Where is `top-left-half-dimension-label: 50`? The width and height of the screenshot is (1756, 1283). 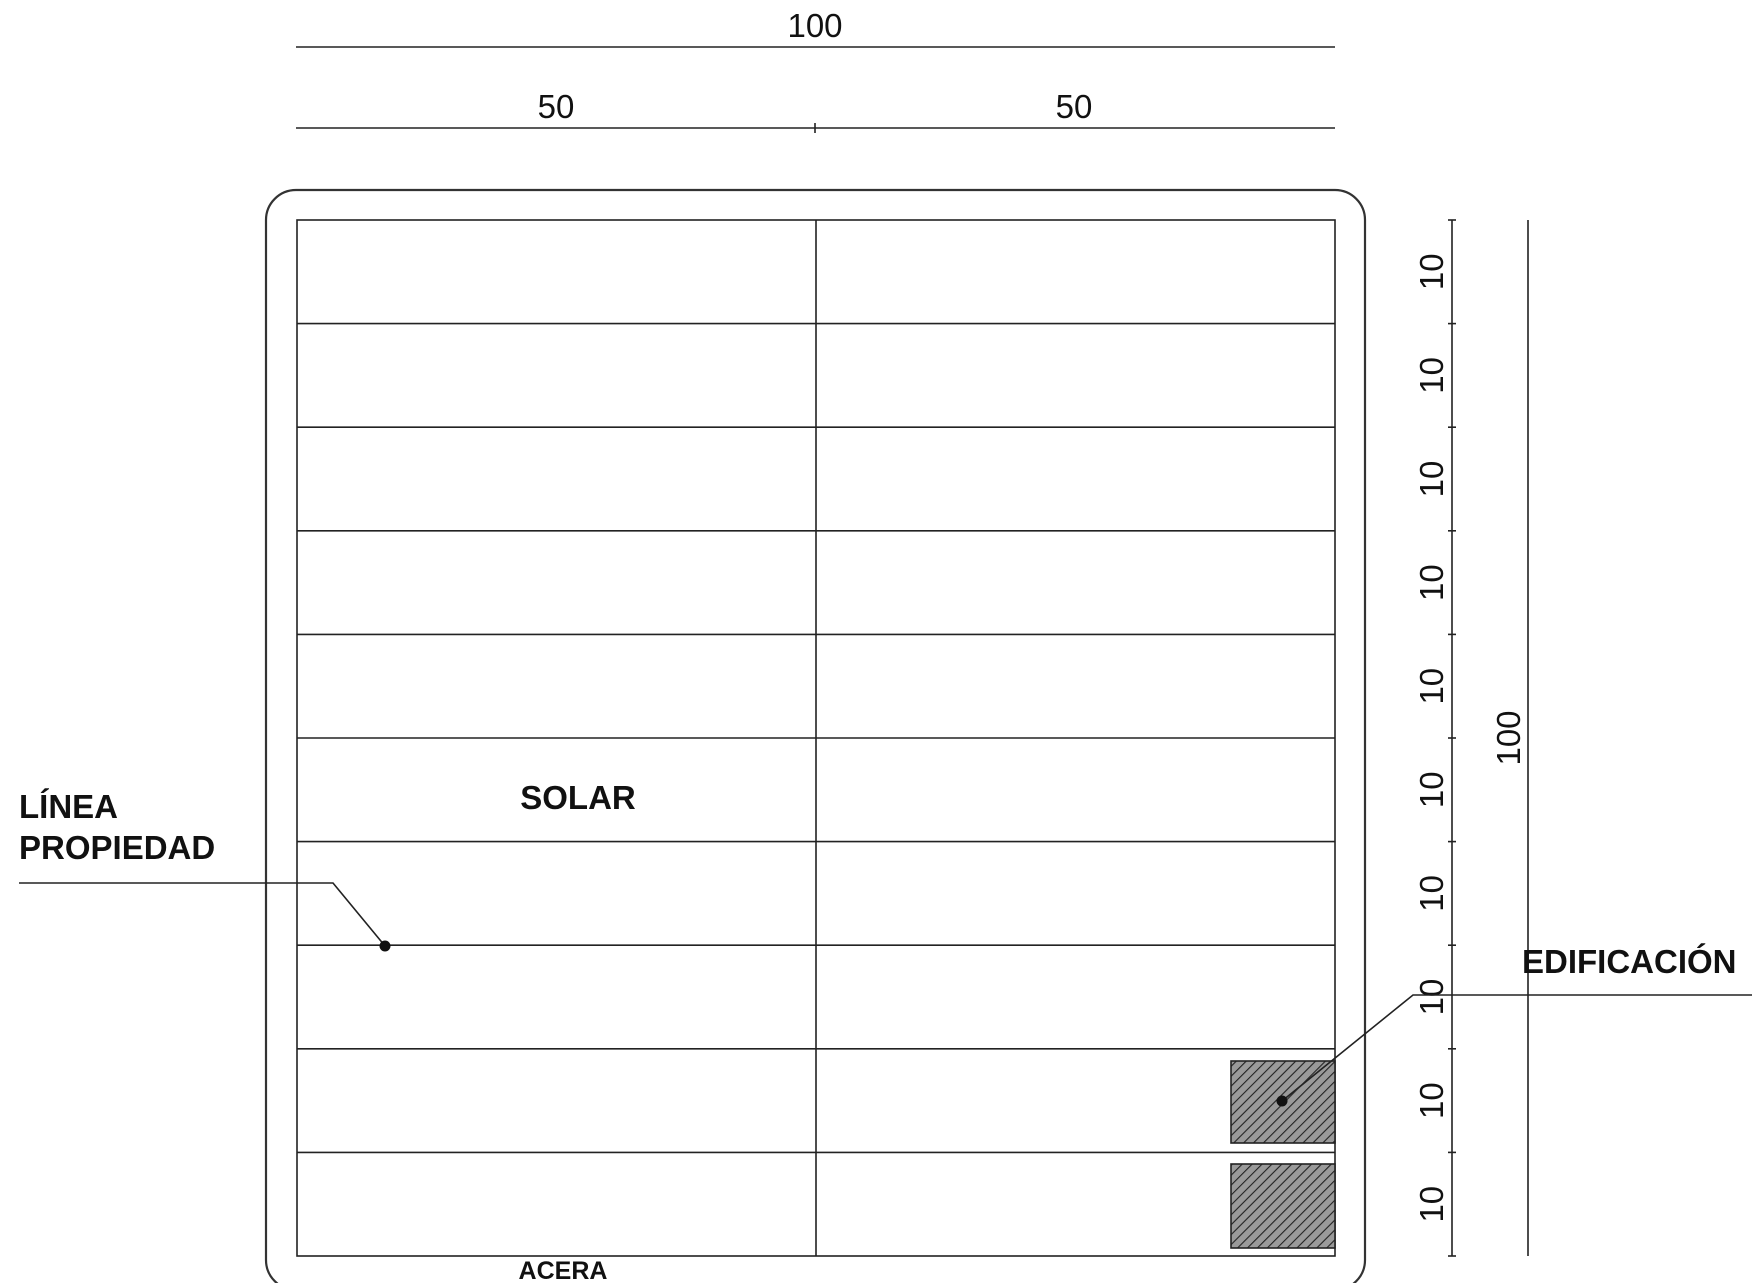
top-left-half-dimension-label: 50 is located at coordinates (556, 106).